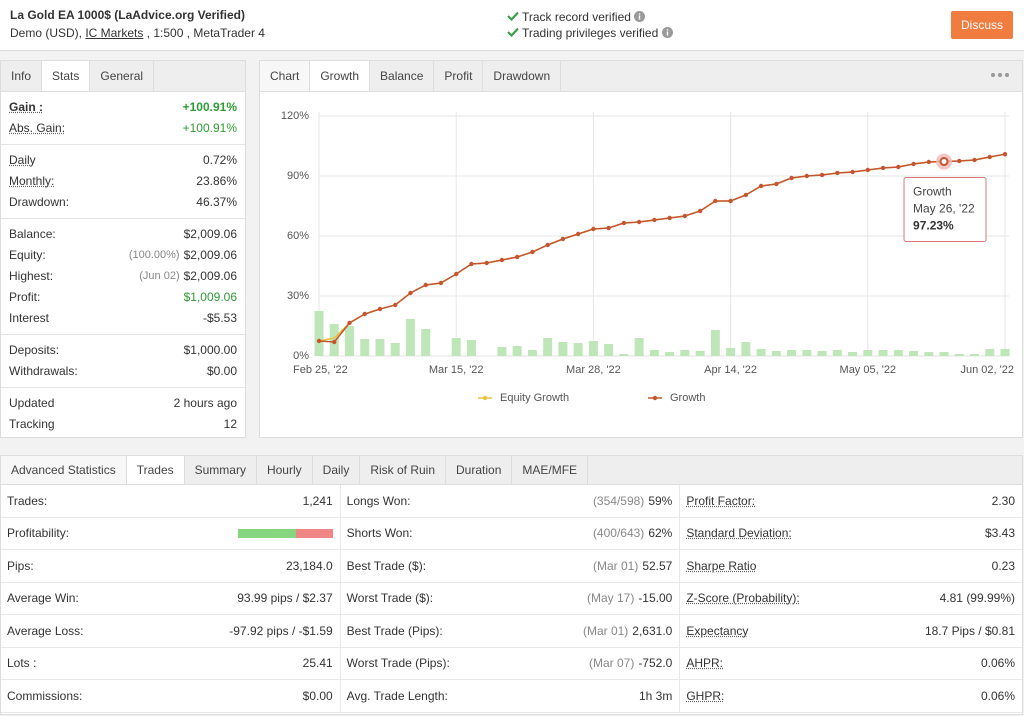 This screenshot has width=1024, height=716. What do you see at coordinates (717, 630) in the screenshot?
I see `stat-label-text: Expectancy` at bounding box center [717, 630].